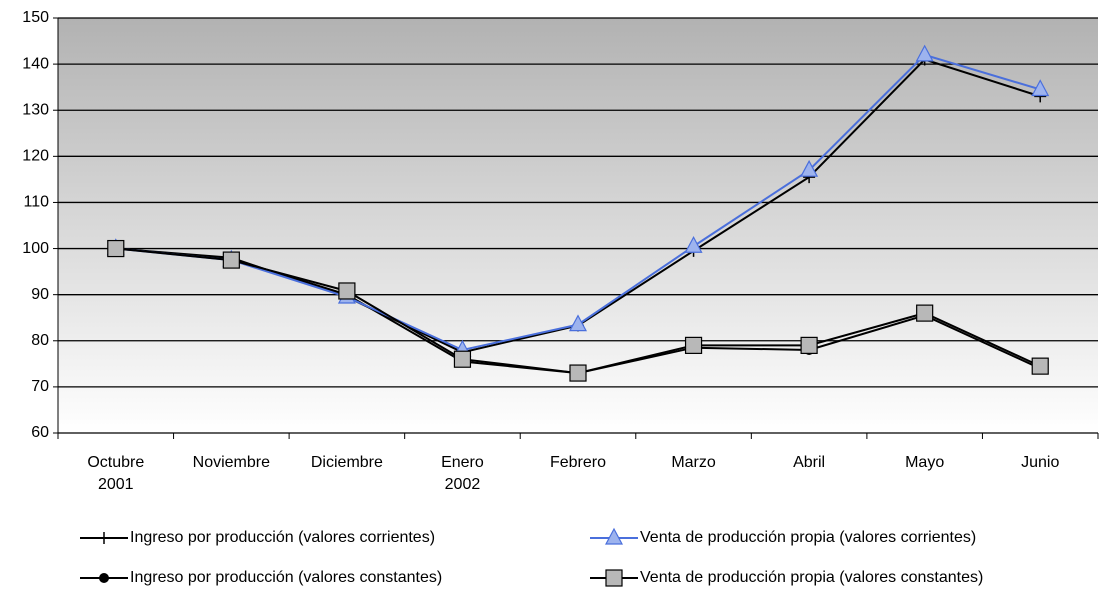  I want to click on x-tick-label: Febrero, so click(578, 462).